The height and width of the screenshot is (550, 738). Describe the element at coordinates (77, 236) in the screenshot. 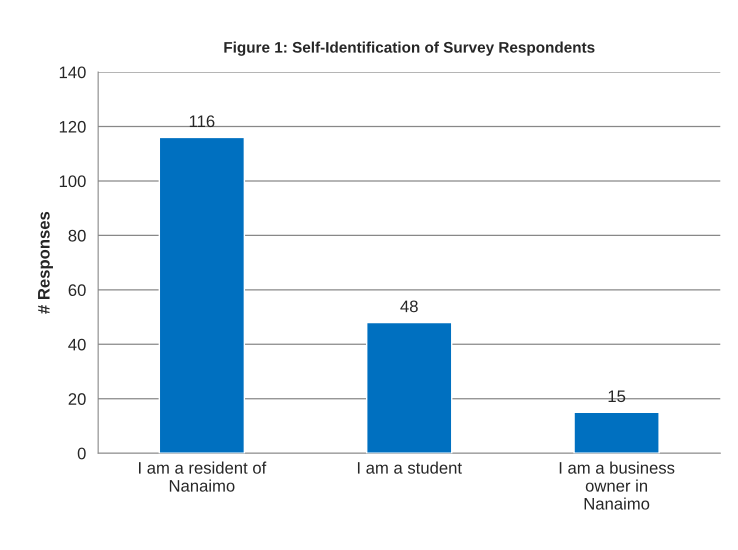

I see `y-tick-label: 80` at that location.